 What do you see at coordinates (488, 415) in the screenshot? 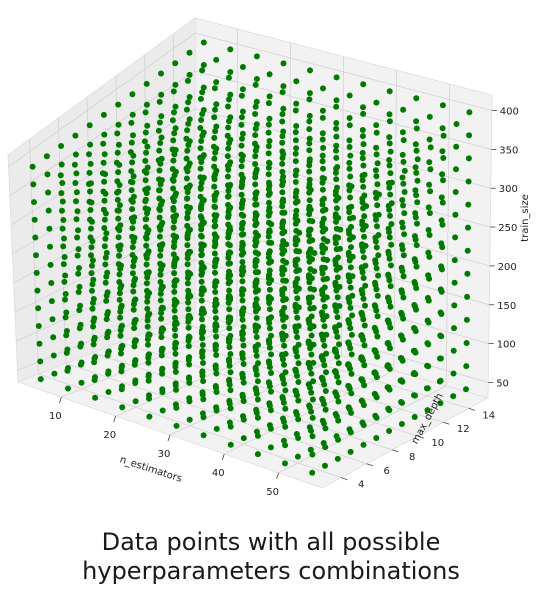
I see `y-tick-label: 14` at bounding box center [488, 415].